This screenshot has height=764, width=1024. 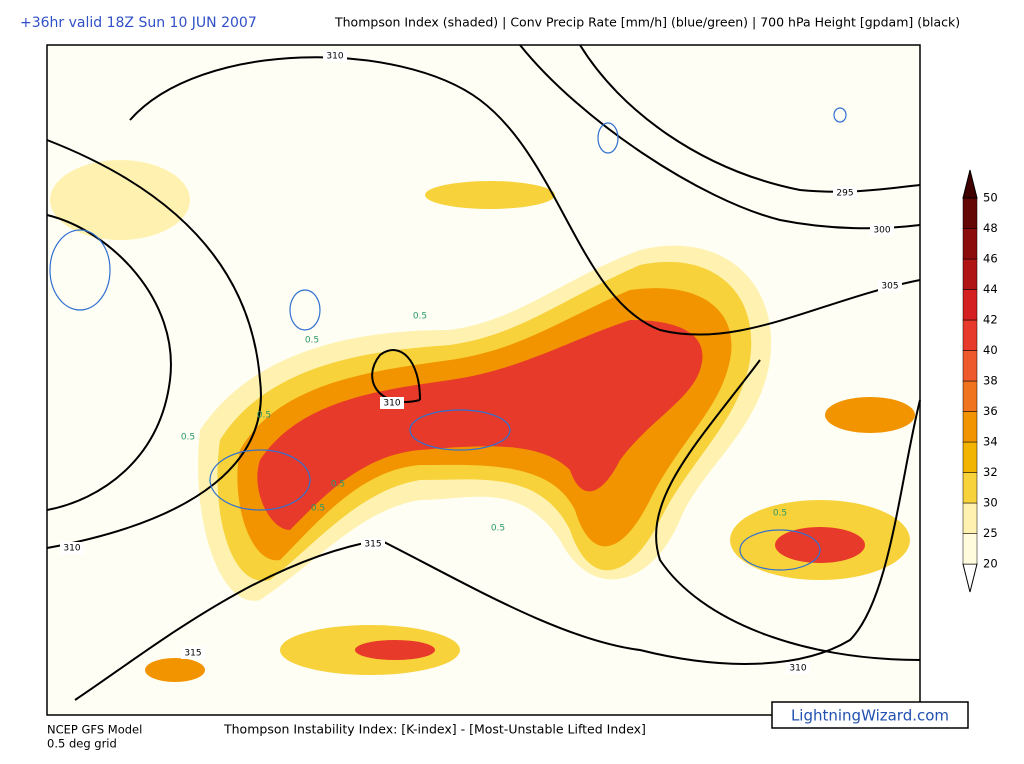 I want to click on valid-time: +36hr valid 18Z Sun 10 JUN 2007, so click(x=138, y=23).